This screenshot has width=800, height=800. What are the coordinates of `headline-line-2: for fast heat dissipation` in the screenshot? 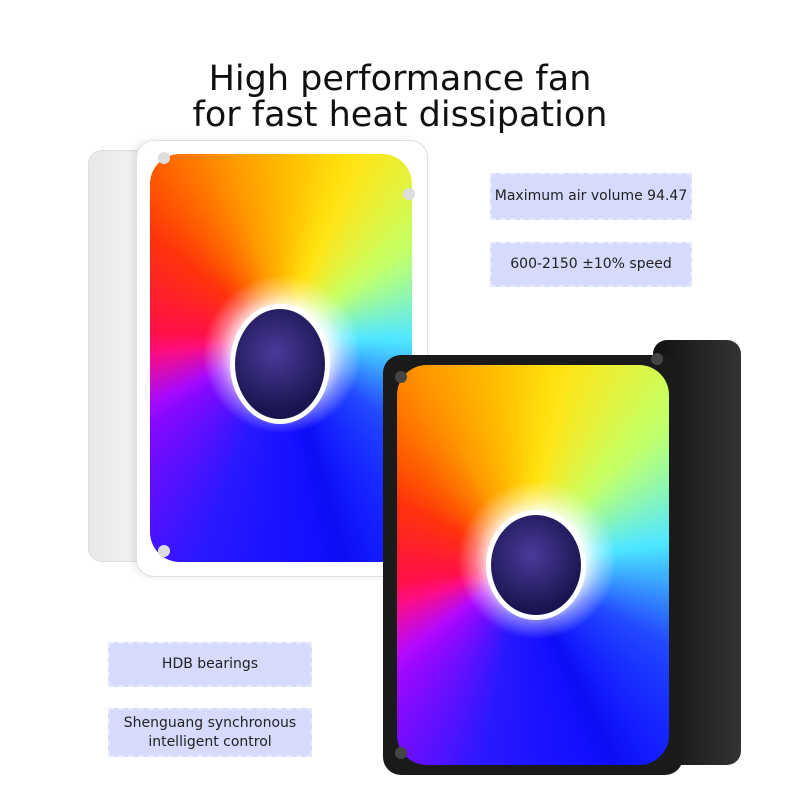 It's located at (400, 115).